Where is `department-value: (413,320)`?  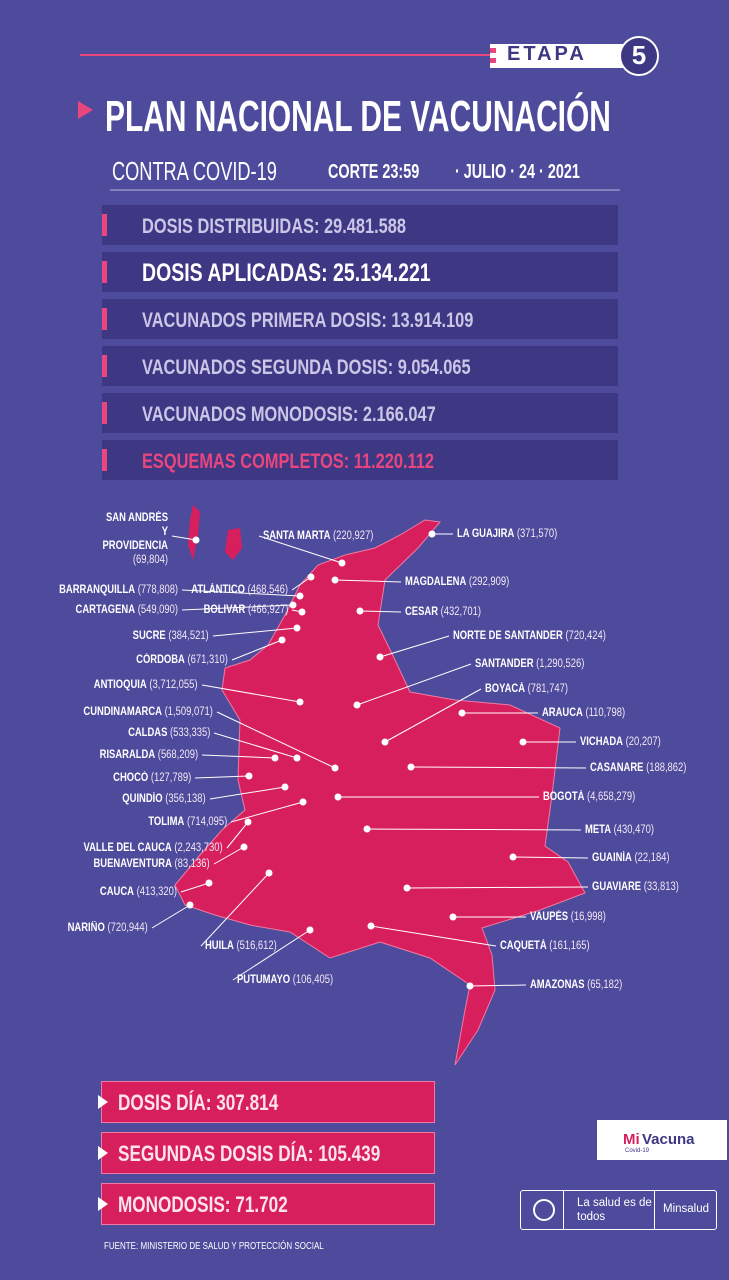
department-value: (413,320) is located at coordinates (156, 892).